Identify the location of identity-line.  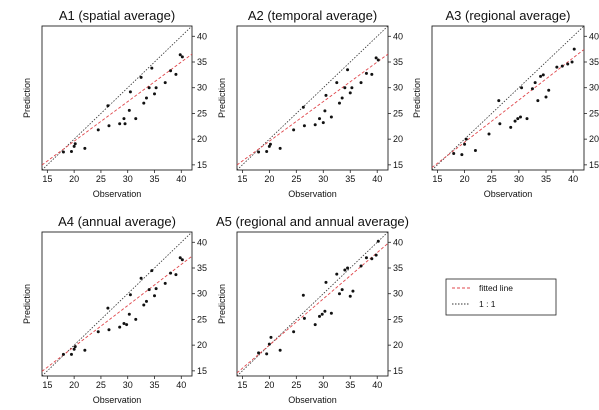
(312, 304).